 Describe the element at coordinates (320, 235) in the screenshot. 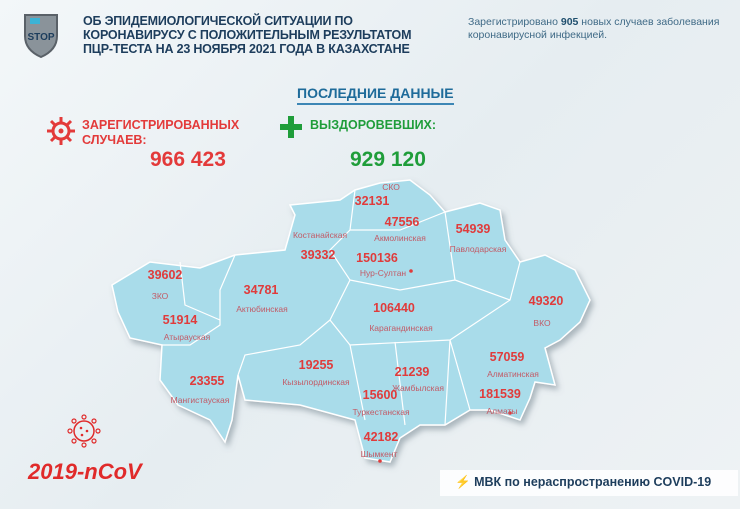

I see `region-name: Костанайская` at that location.